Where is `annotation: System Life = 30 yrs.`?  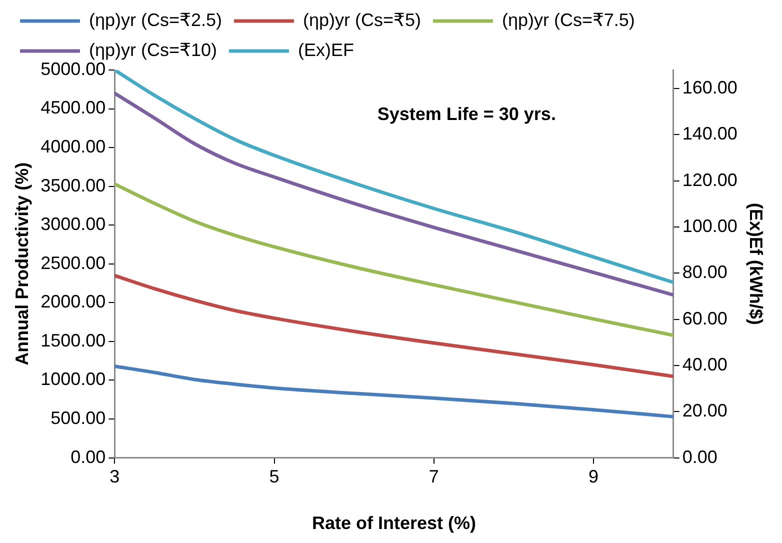
annotation: System Life = 30 yrs. is located at coordinates (466, 114).